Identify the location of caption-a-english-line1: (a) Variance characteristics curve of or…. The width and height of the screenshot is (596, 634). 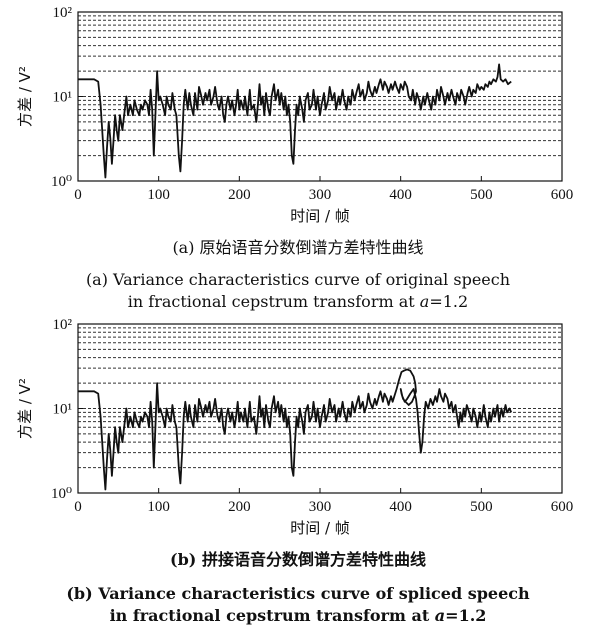
(298, 279).